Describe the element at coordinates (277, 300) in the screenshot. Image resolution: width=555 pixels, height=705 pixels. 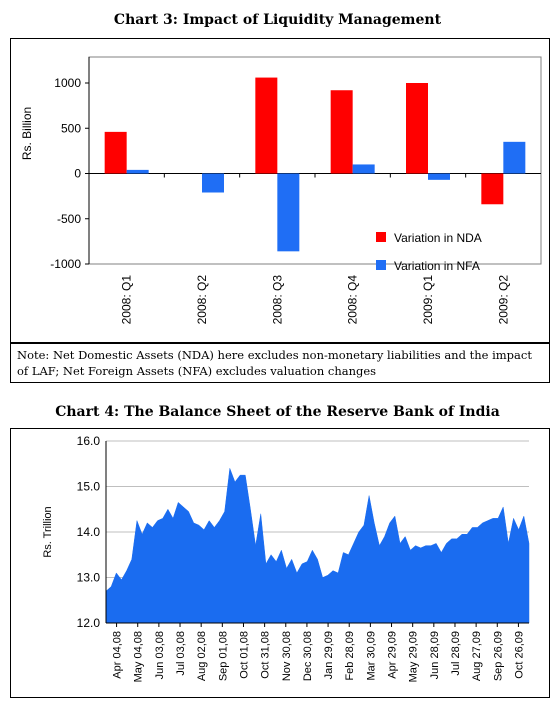
I see `x-tick-label: 2008: Q3` at that location.